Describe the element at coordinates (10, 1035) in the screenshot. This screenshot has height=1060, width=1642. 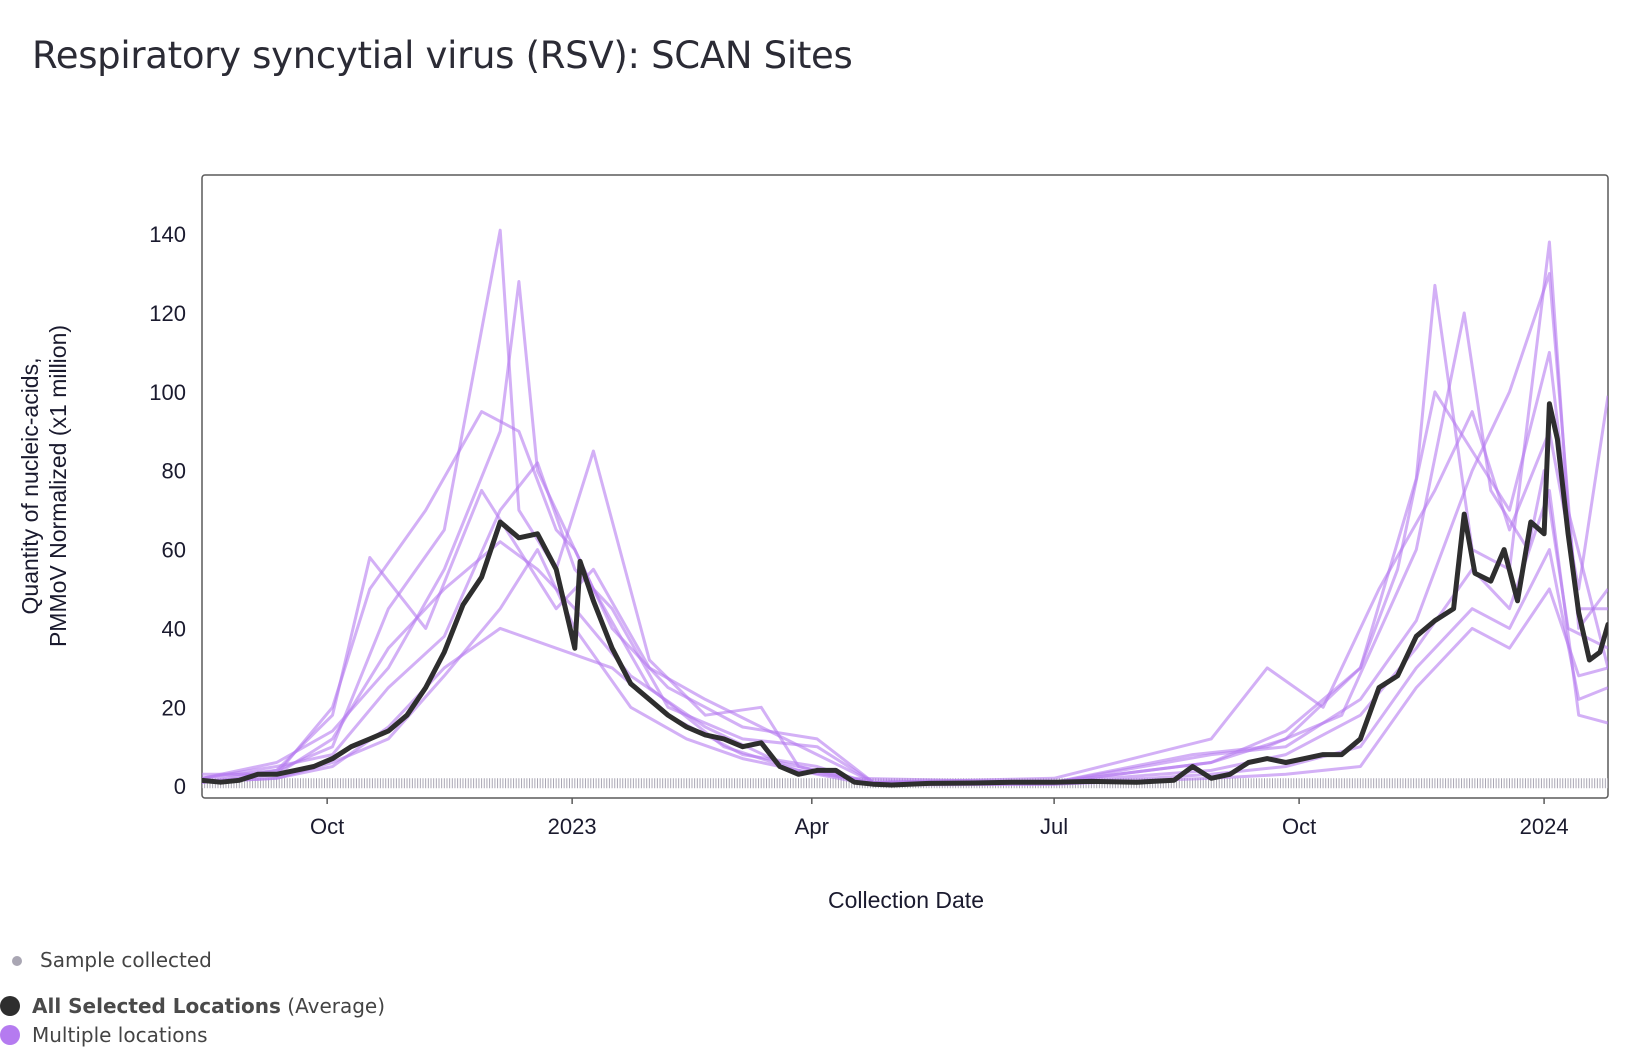
I see `locations-dot-icon` at that location.